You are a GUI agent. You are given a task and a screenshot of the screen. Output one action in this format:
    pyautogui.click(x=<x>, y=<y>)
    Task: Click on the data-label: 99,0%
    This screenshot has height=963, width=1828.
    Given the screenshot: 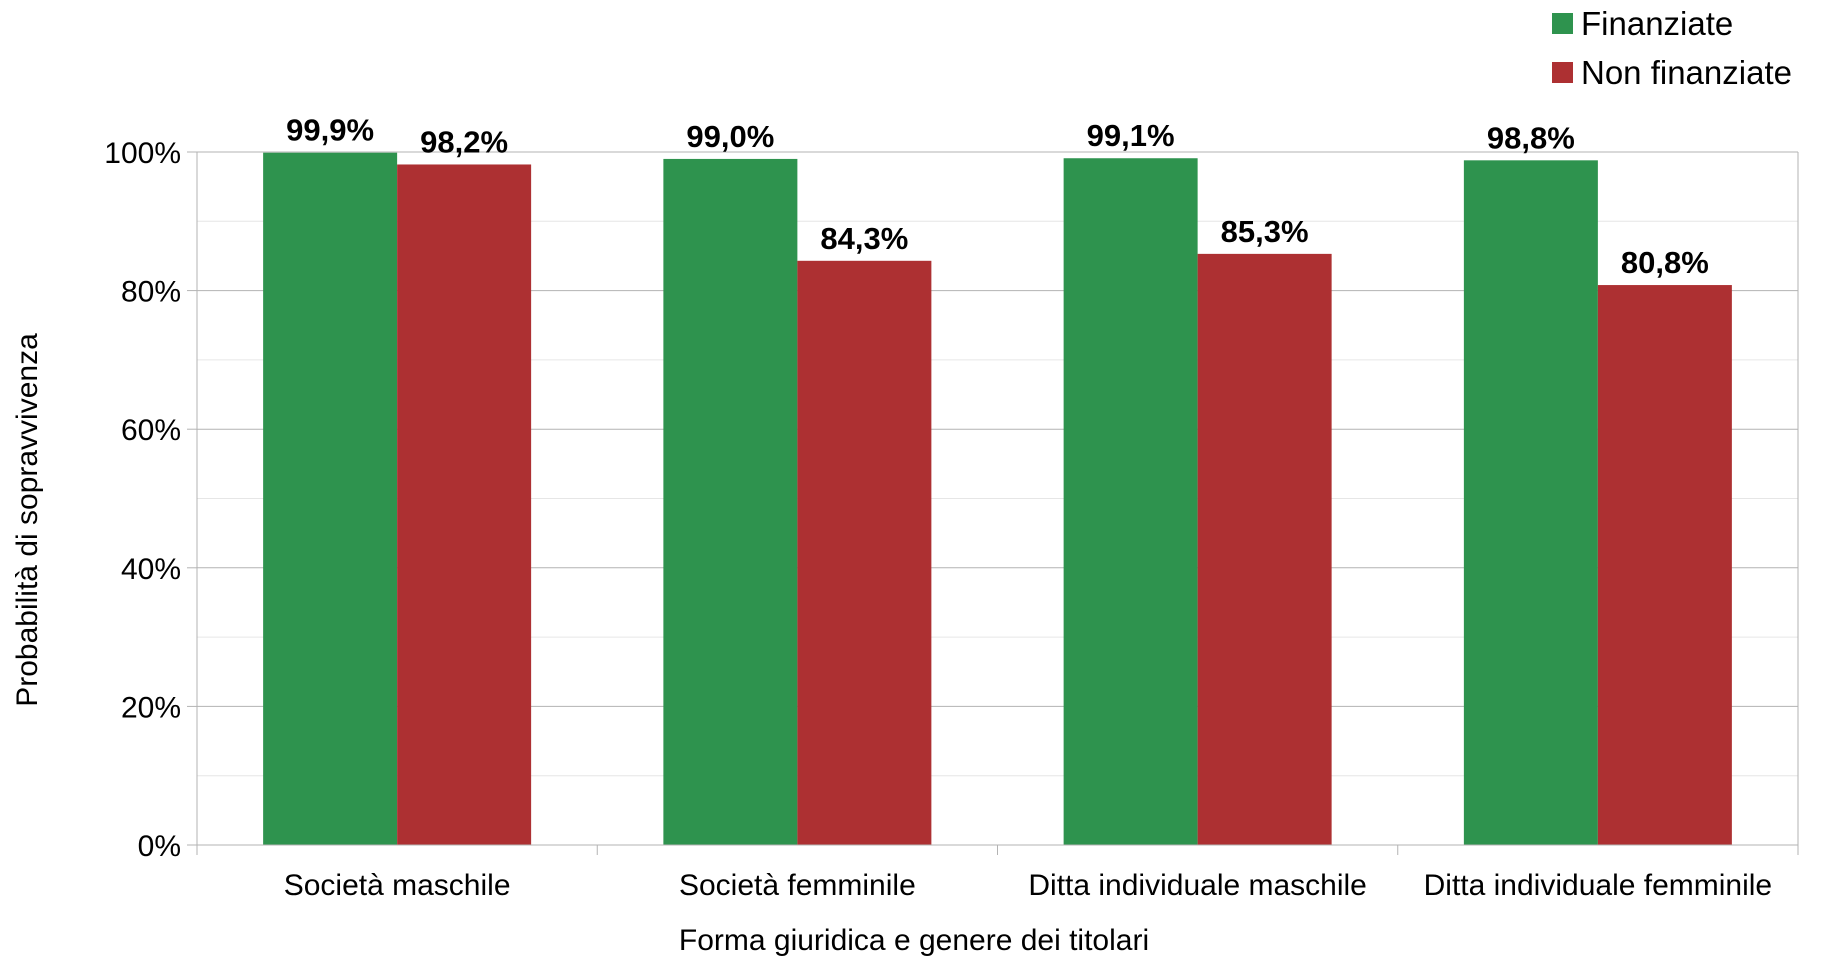 What is the action you would take?
    pyautogui.click(x=730, y=136)
    